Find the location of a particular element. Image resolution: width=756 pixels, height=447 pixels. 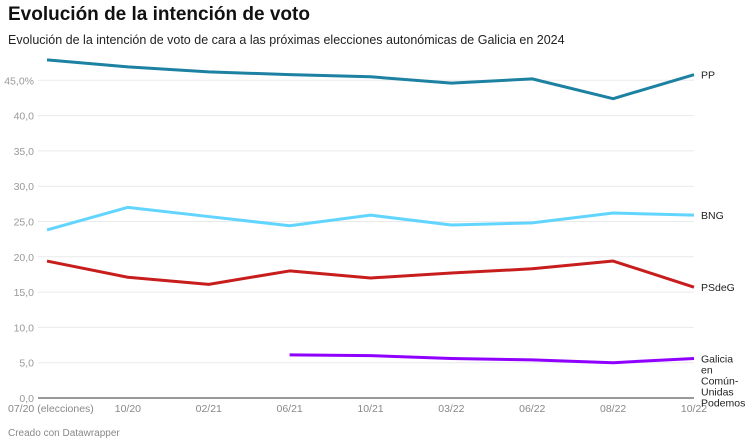

y-tick-label: 0,0 is located at coordinates (26, 399).